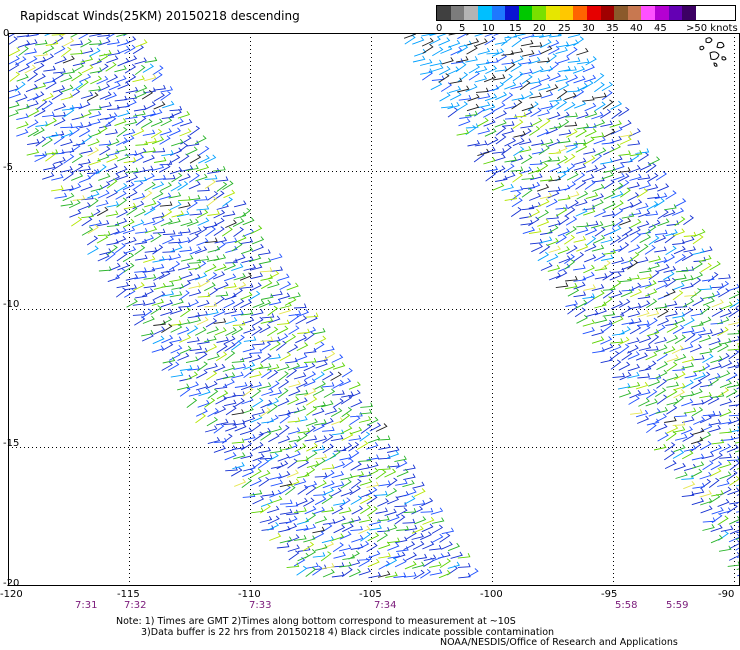 The height and width of the screenshot is (650, 740). I want to click on lon-label-120: -120, so click(11, 594).